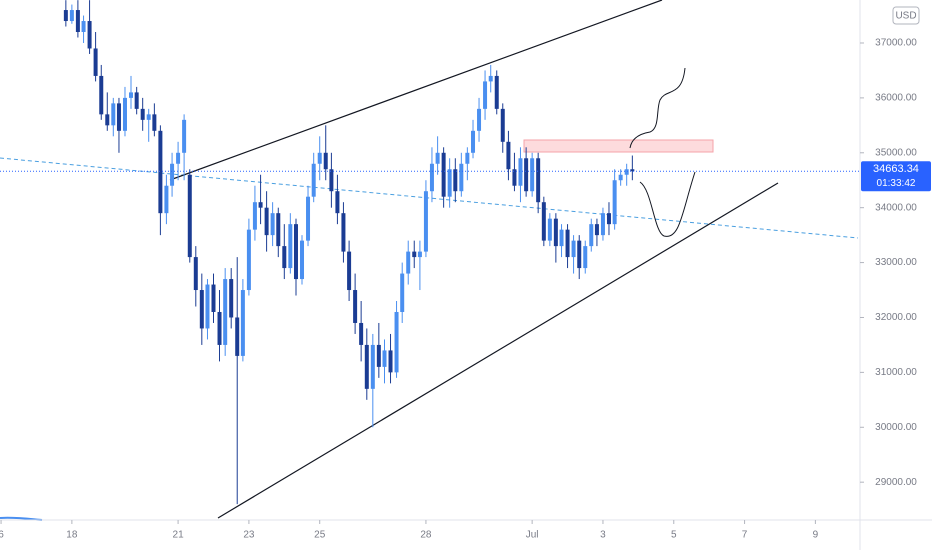 The height and width of the screenshot is (550, 932). What do you see at coordinates (896, 152) in the screenshot?
I see `y-tick-label: 35000.00` at bounding box center [896, 152].